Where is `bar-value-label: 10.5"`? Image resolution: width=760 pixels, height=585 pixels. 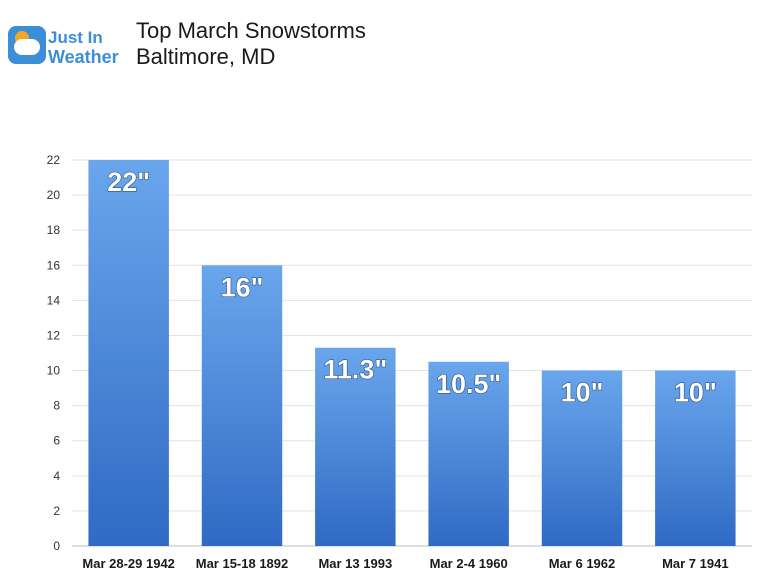
bar-value-label: 10.5" is located at coordinates (468, 384).